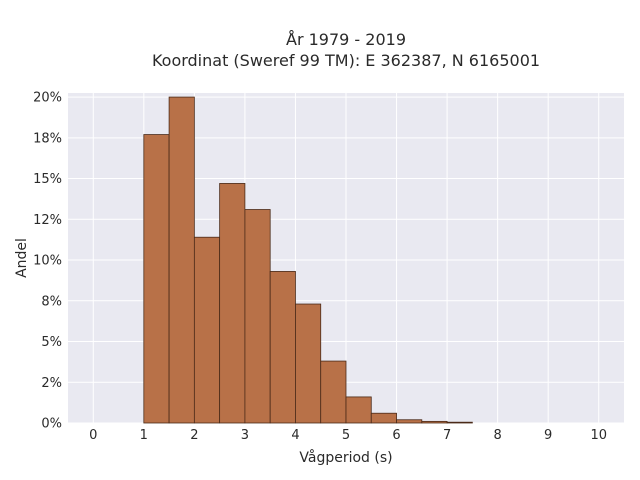  I want to click on x-tick-label: 1, so click(144, 435).